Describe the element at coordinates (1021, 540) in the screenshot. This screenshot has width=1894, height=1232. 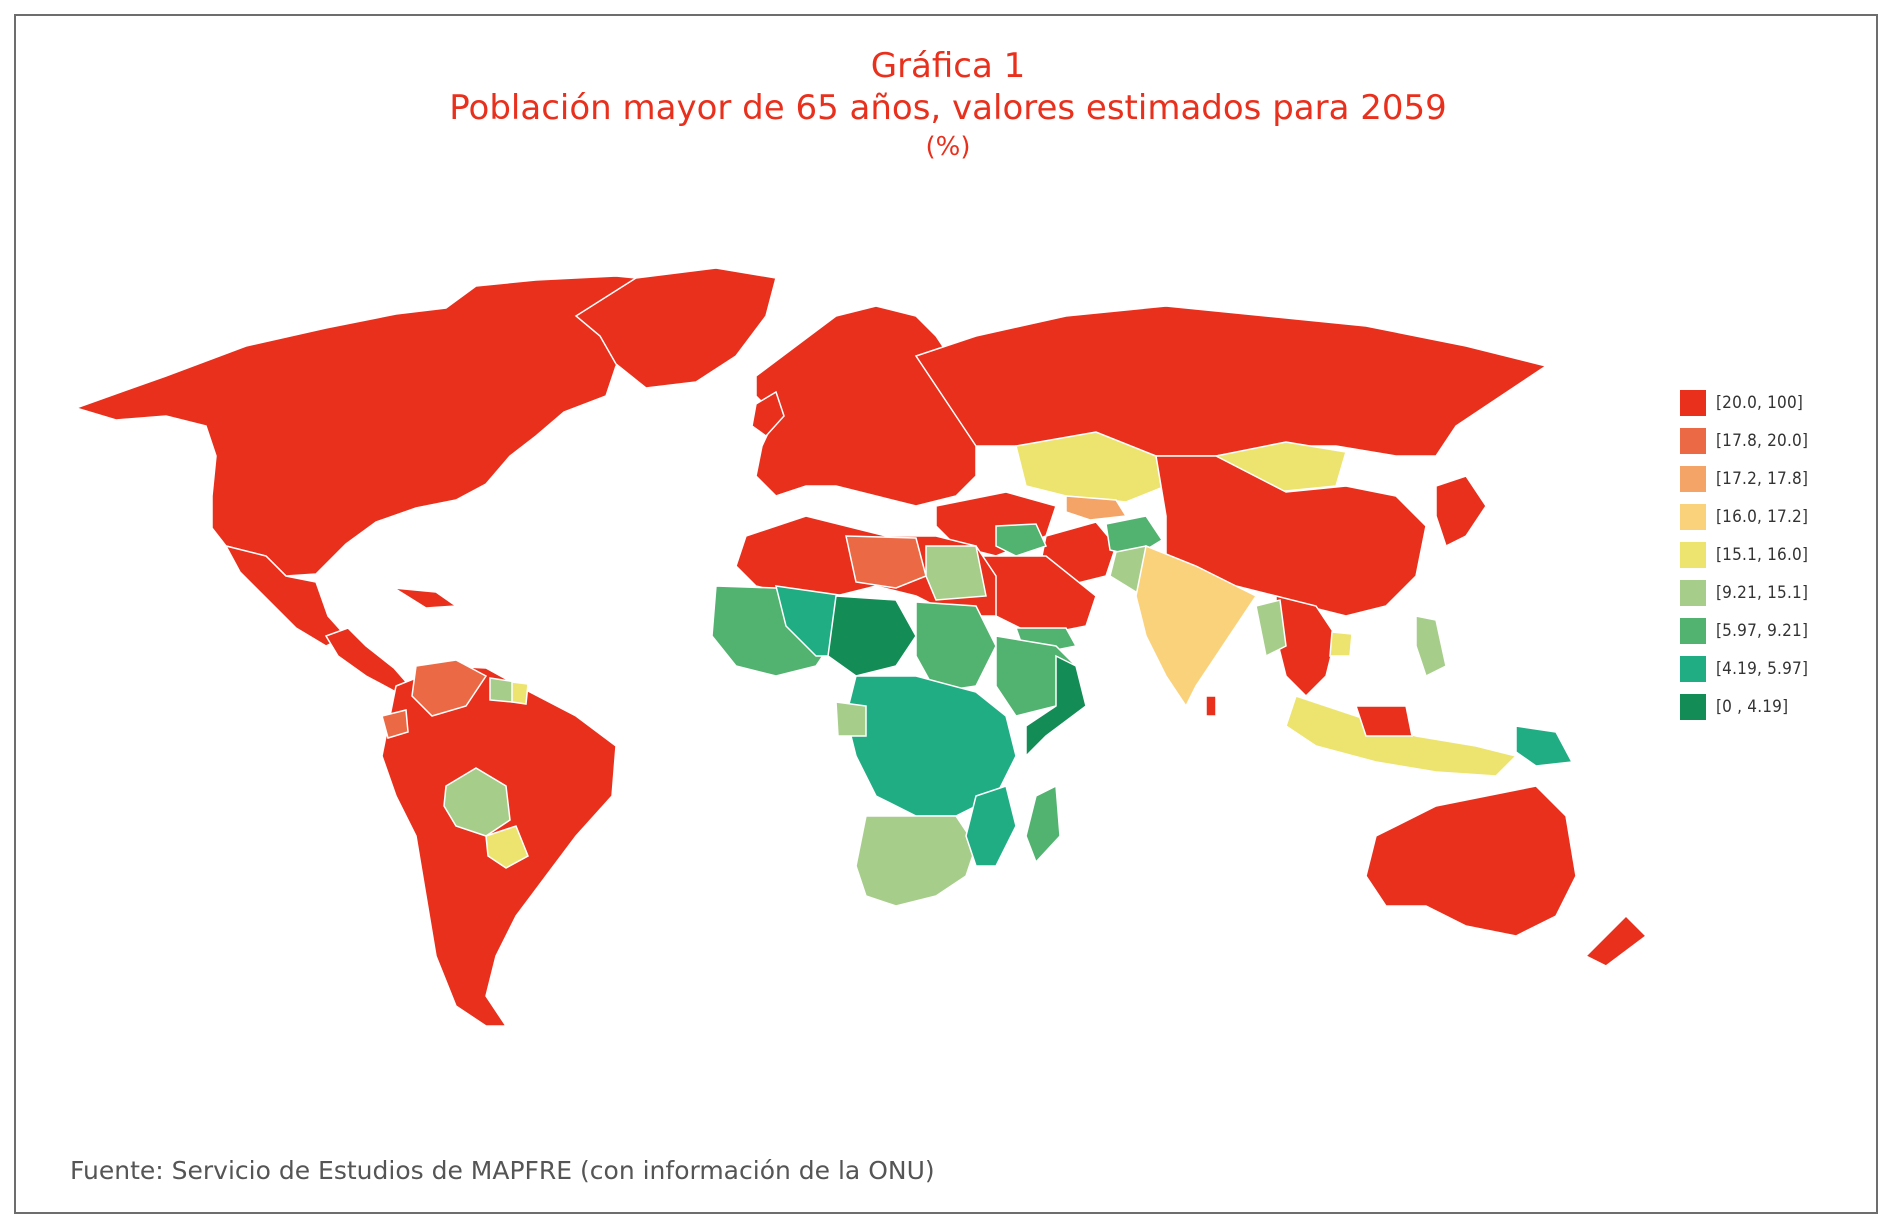
I see `region-iraq-syria` at that location.